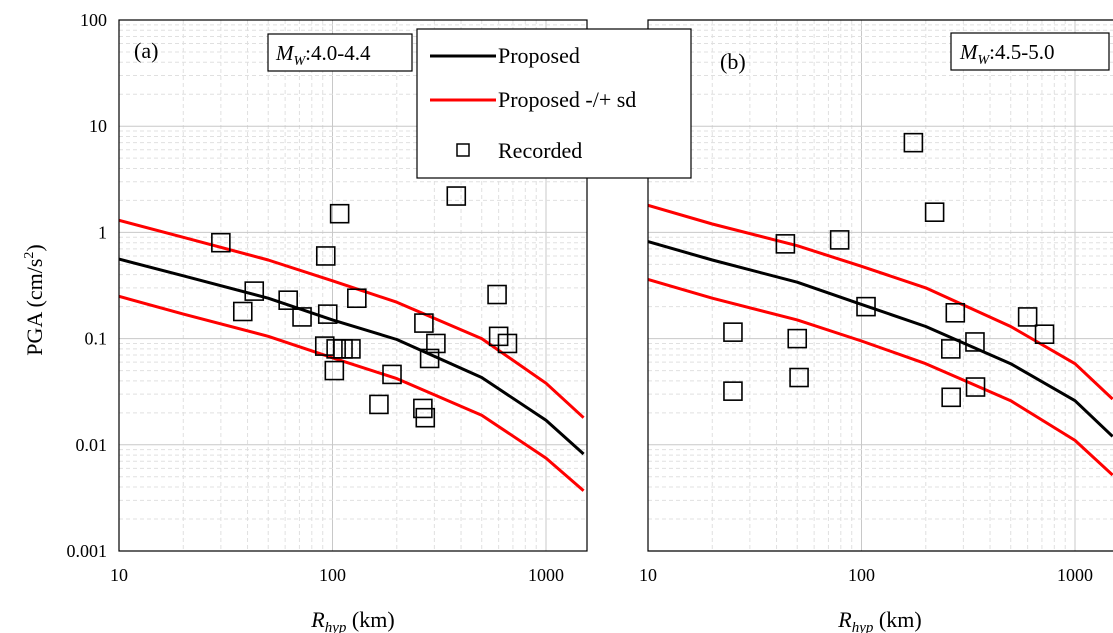  What do you see at coordinates (98, 126) in the screenshot?
I see `y-tick-label: 10` at bounding box center [98, 126].